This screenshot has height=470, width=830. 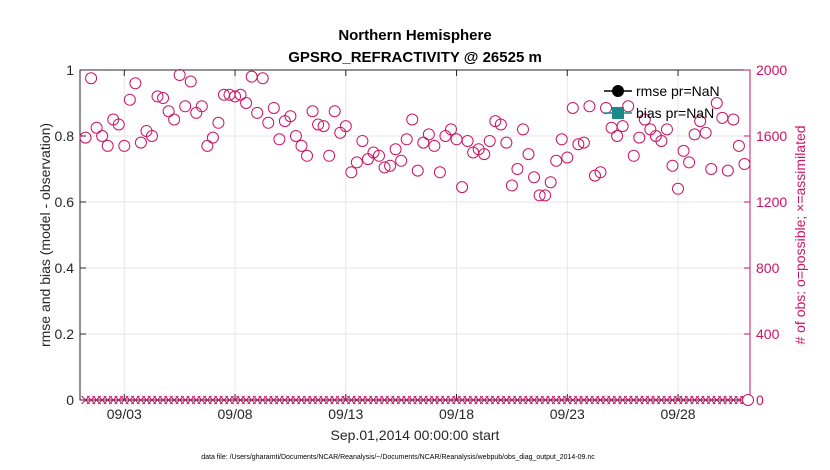 I want to click on x-axis-label: Sep.01,2014 00:00:00 start, so click(x=415, y=435).